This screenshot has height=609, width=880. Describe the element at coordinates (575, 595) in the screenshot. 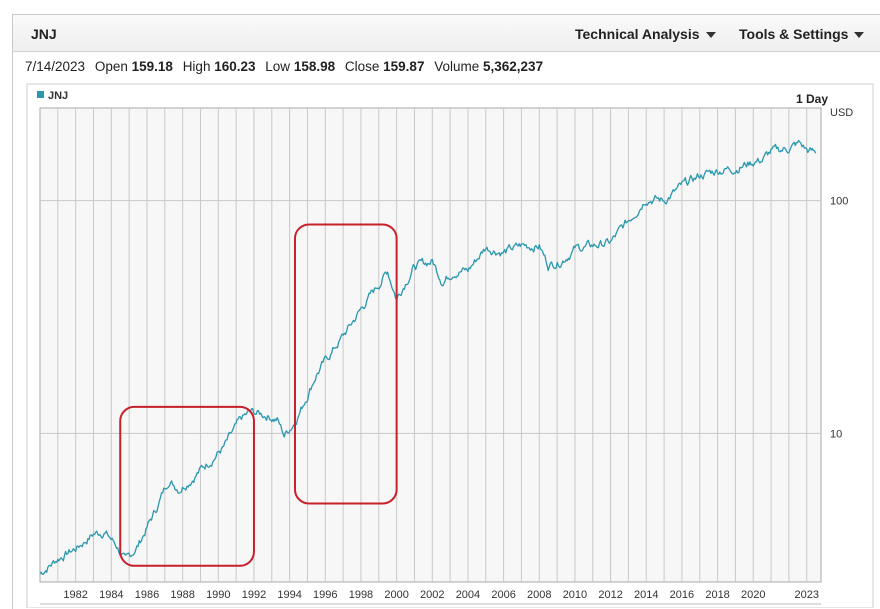

I see `x-tick-label: 2010` at that location.